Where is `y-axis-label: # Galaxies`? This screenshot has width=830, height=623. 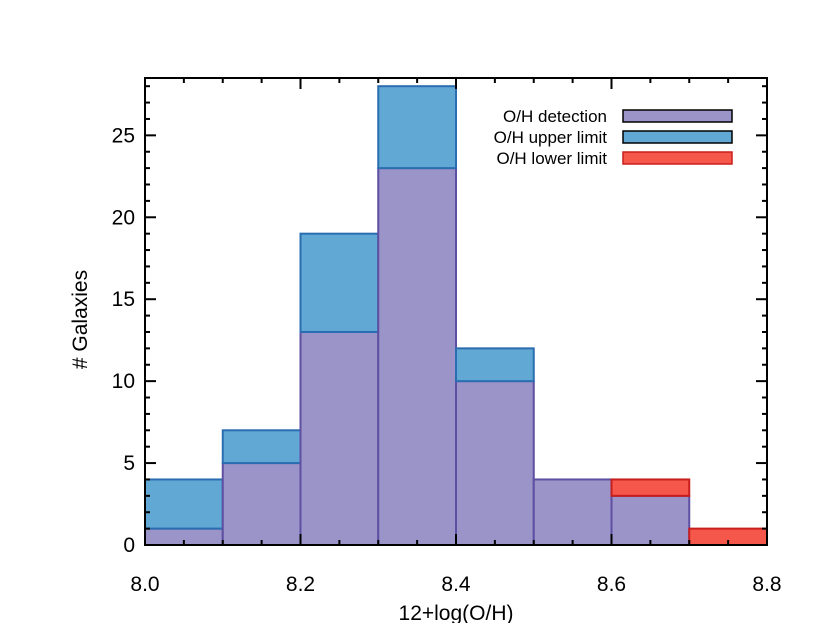 y-axis-label: # Galaxies is located at coordinates (80, 319).